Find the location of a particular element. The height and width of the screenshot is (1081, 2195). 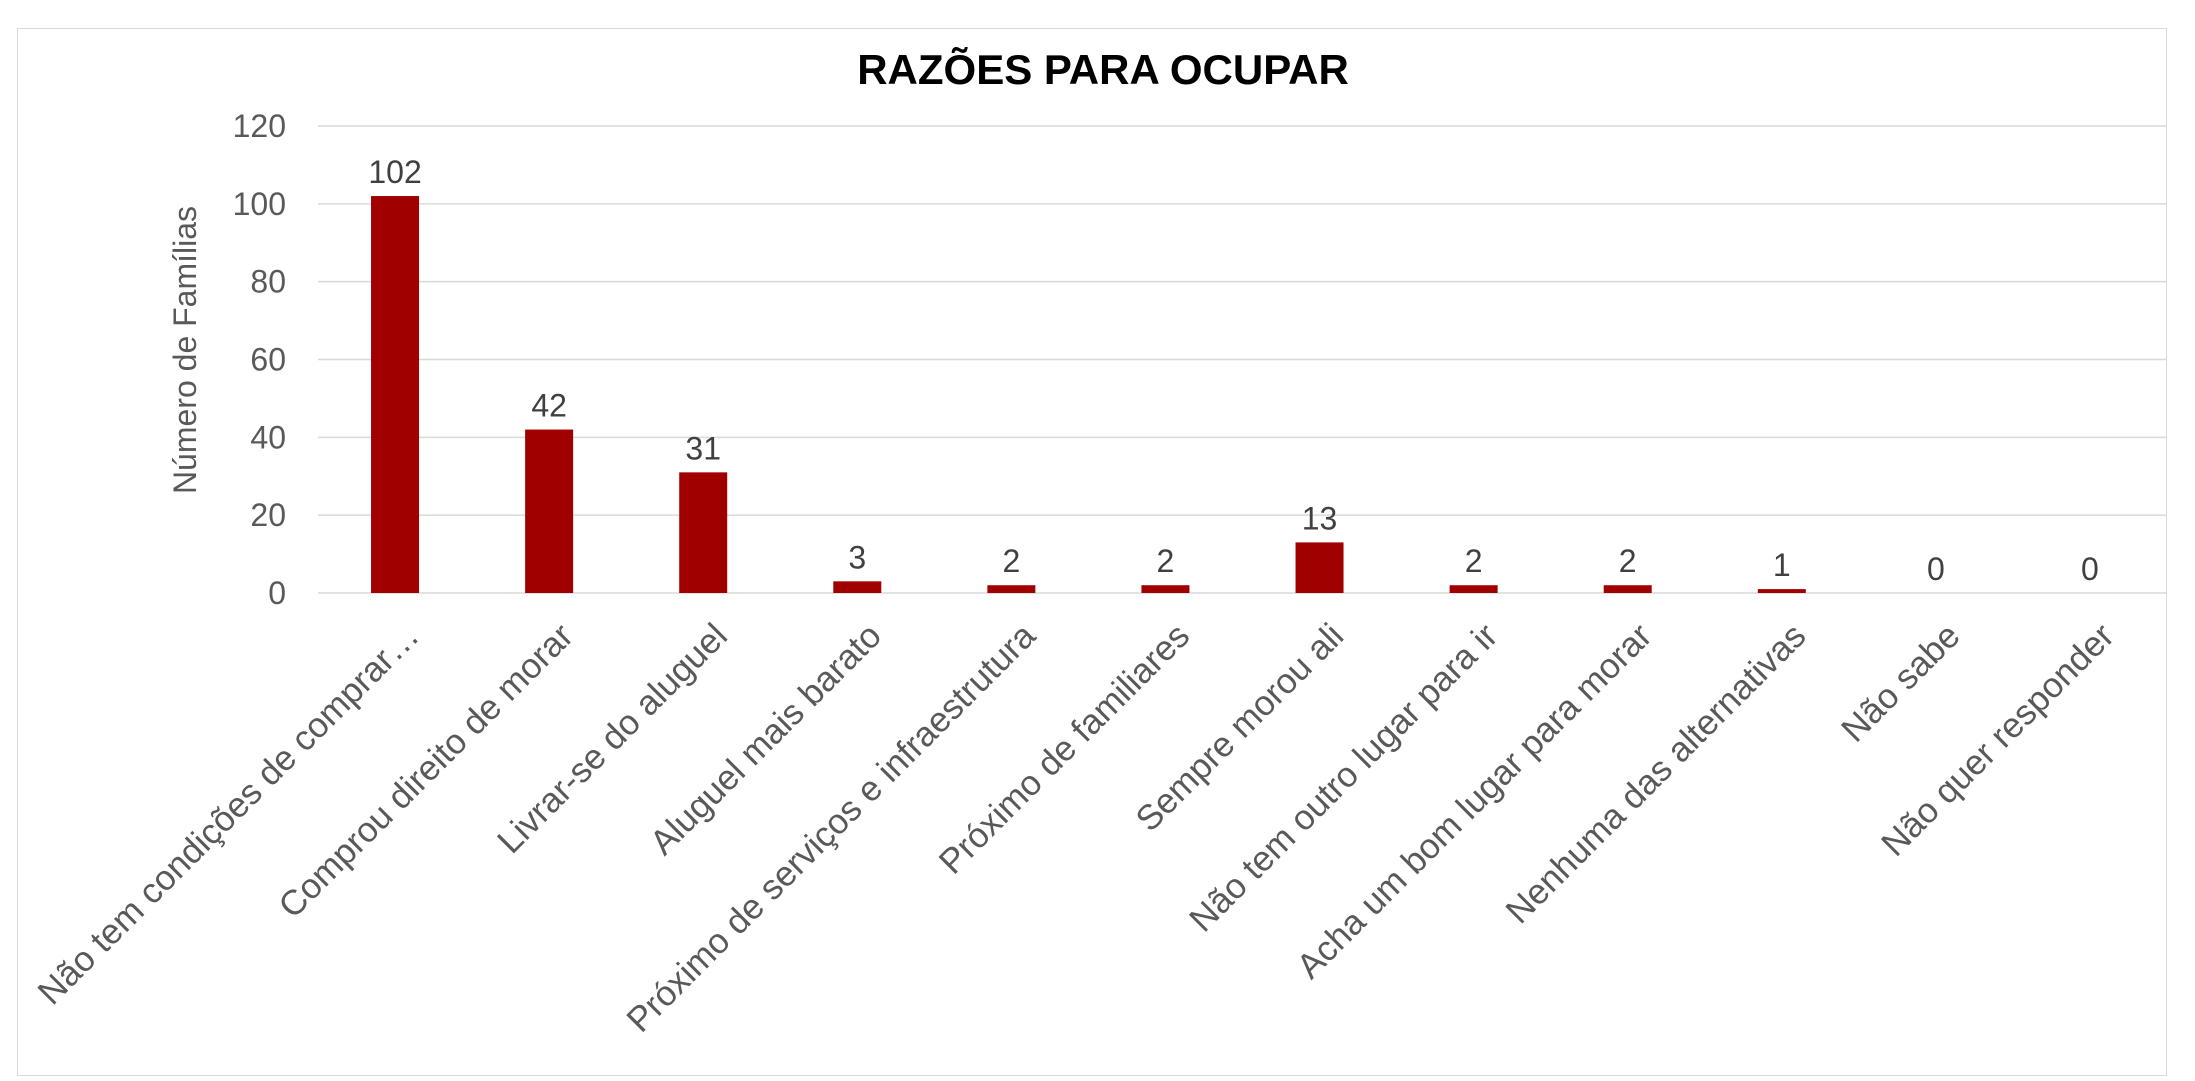

y-tick-label: 20 is located at coordinates (268, 515).